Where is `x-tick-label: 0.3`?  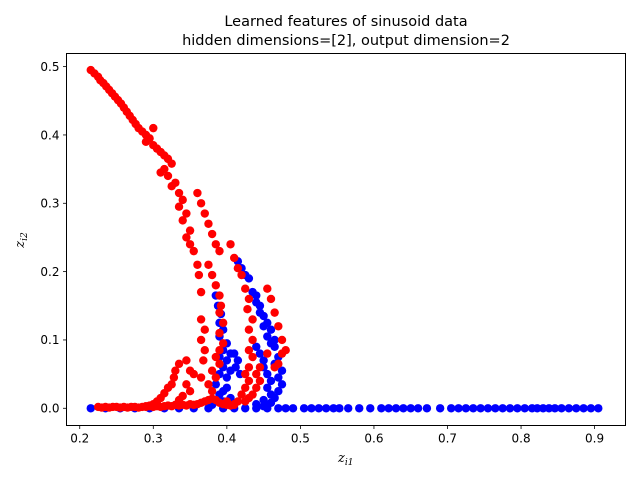 x-tick-label: 0.3 is located at coordinates (153, 439).